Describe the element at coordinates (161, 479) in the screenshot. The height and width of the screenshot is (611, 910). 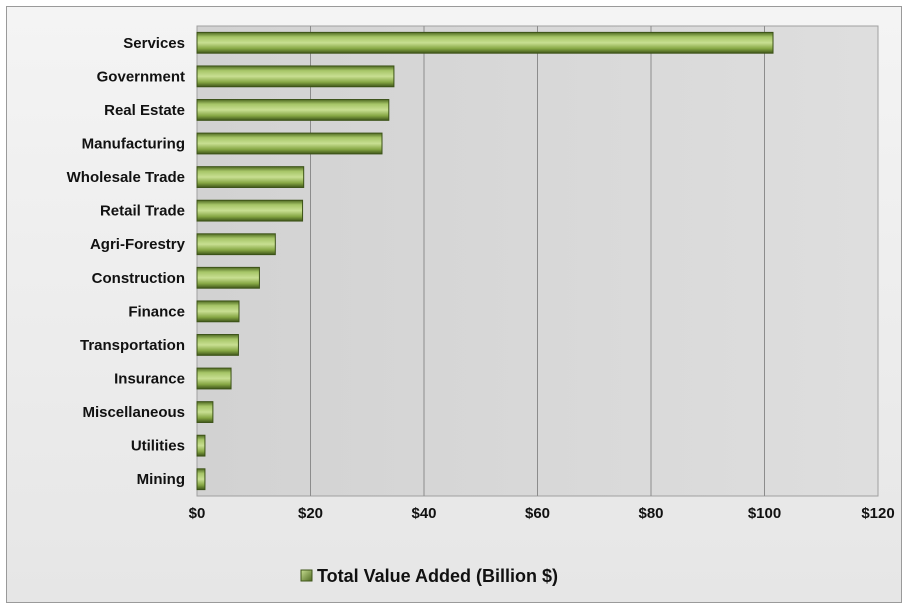
I see `category-label: Mining` at that location.